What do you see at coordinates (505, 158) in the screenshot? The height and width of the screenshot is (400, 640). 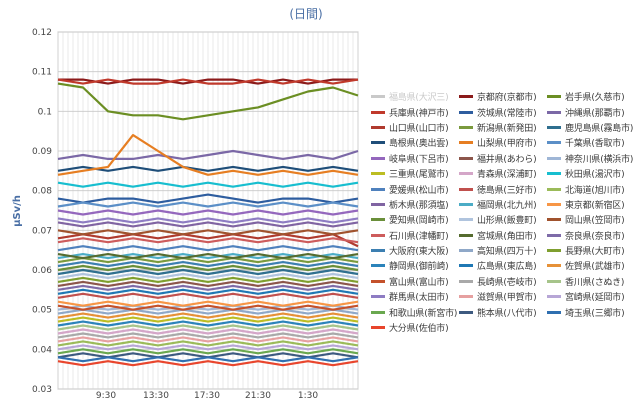 I see `legend-row: 岐阜県(下呂市) 福井県(あわら) 神奈川県(横浜市)` at bounding box center [505, 158].